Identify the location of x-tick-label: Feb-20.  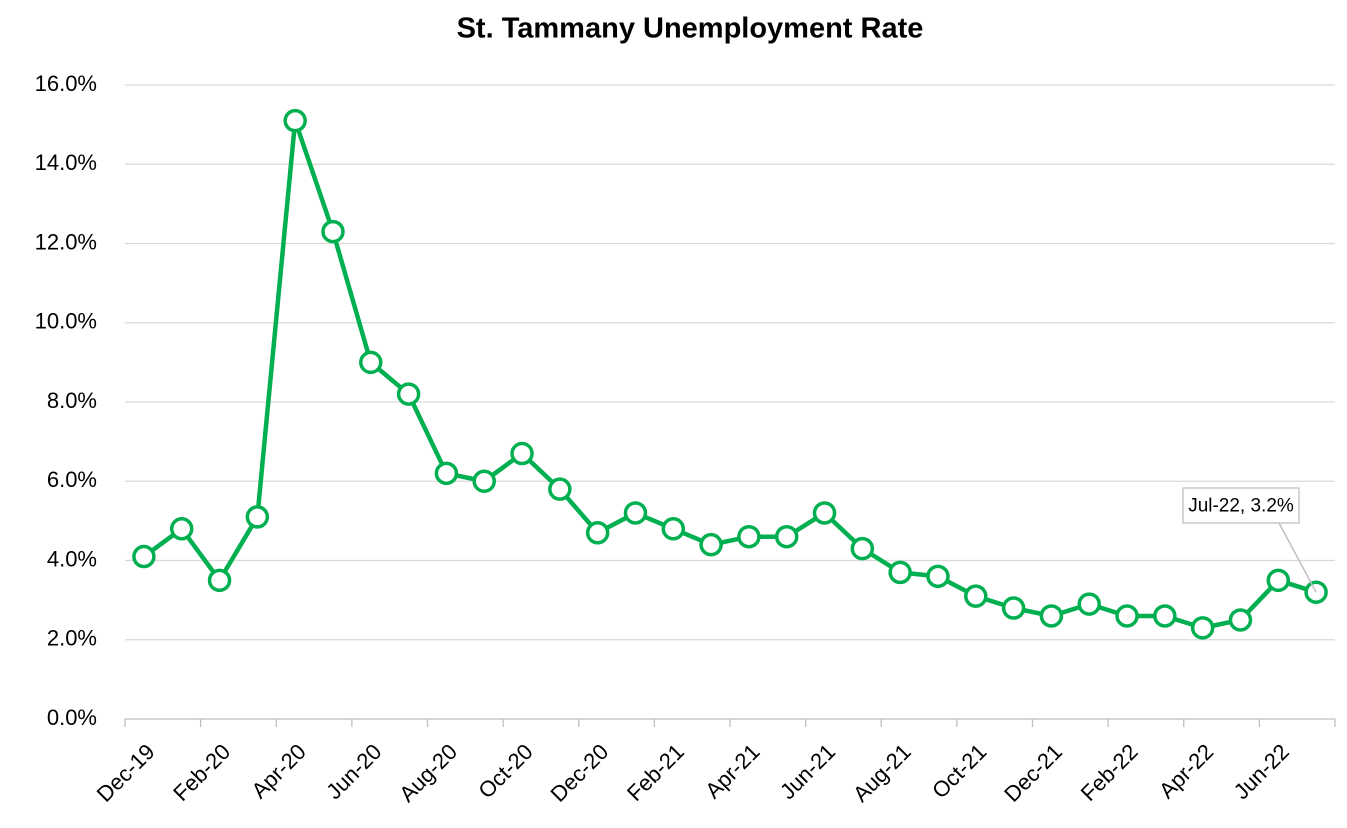
(201, 772).